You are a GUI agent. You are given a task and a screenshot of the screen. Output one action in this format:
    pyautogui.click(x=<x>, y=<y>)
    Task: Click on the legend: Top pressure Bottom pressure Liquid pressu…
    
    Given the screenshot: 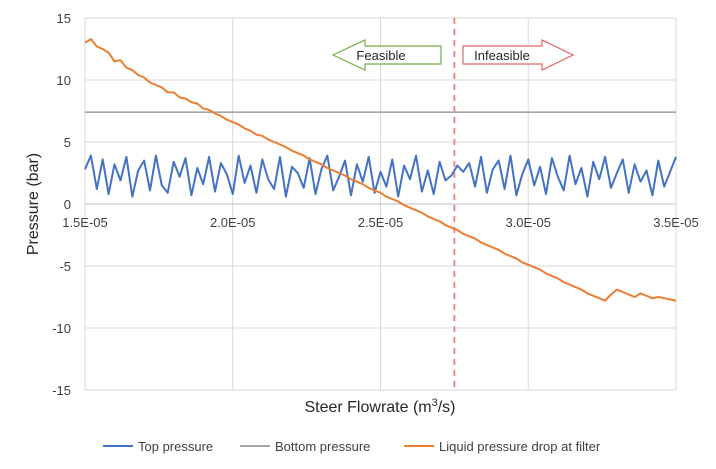 What is the action you would take?
    pyautogui.click(x=352, y=446)
    